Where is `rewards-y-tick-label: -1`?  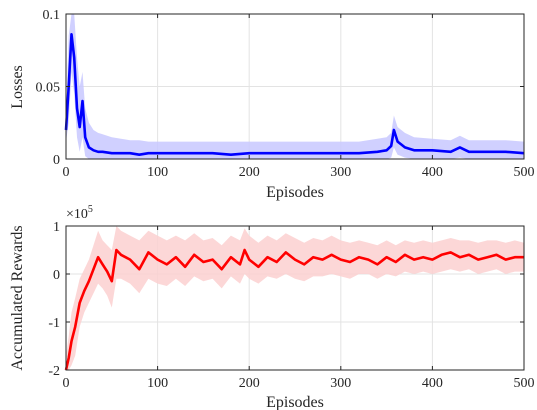 rewards-y-tick-label: -1 is located at coordinates (54, 323).